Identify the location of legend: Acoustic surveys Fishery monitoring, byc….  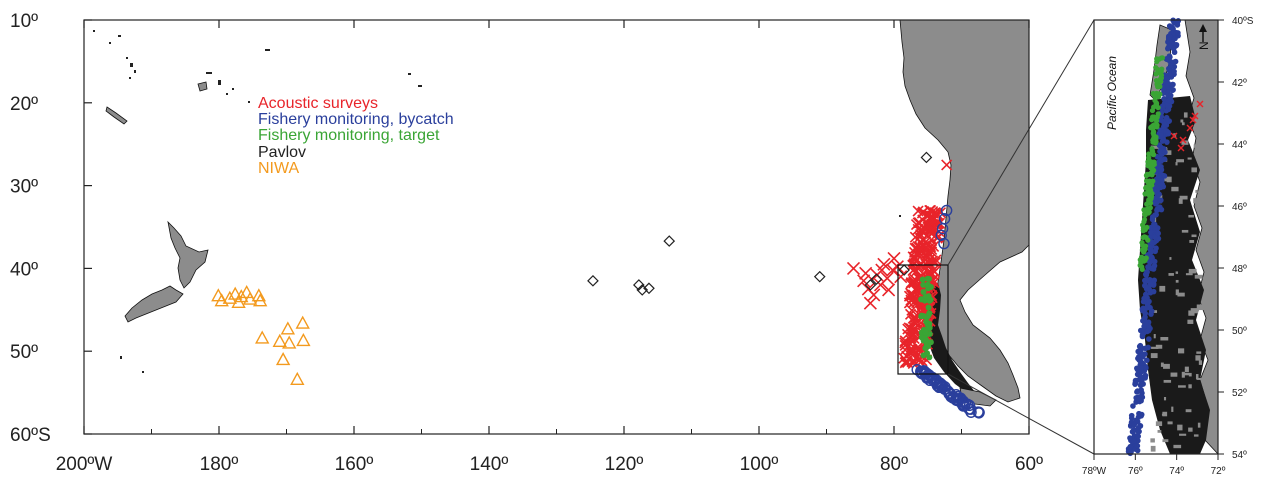
(356, 136).